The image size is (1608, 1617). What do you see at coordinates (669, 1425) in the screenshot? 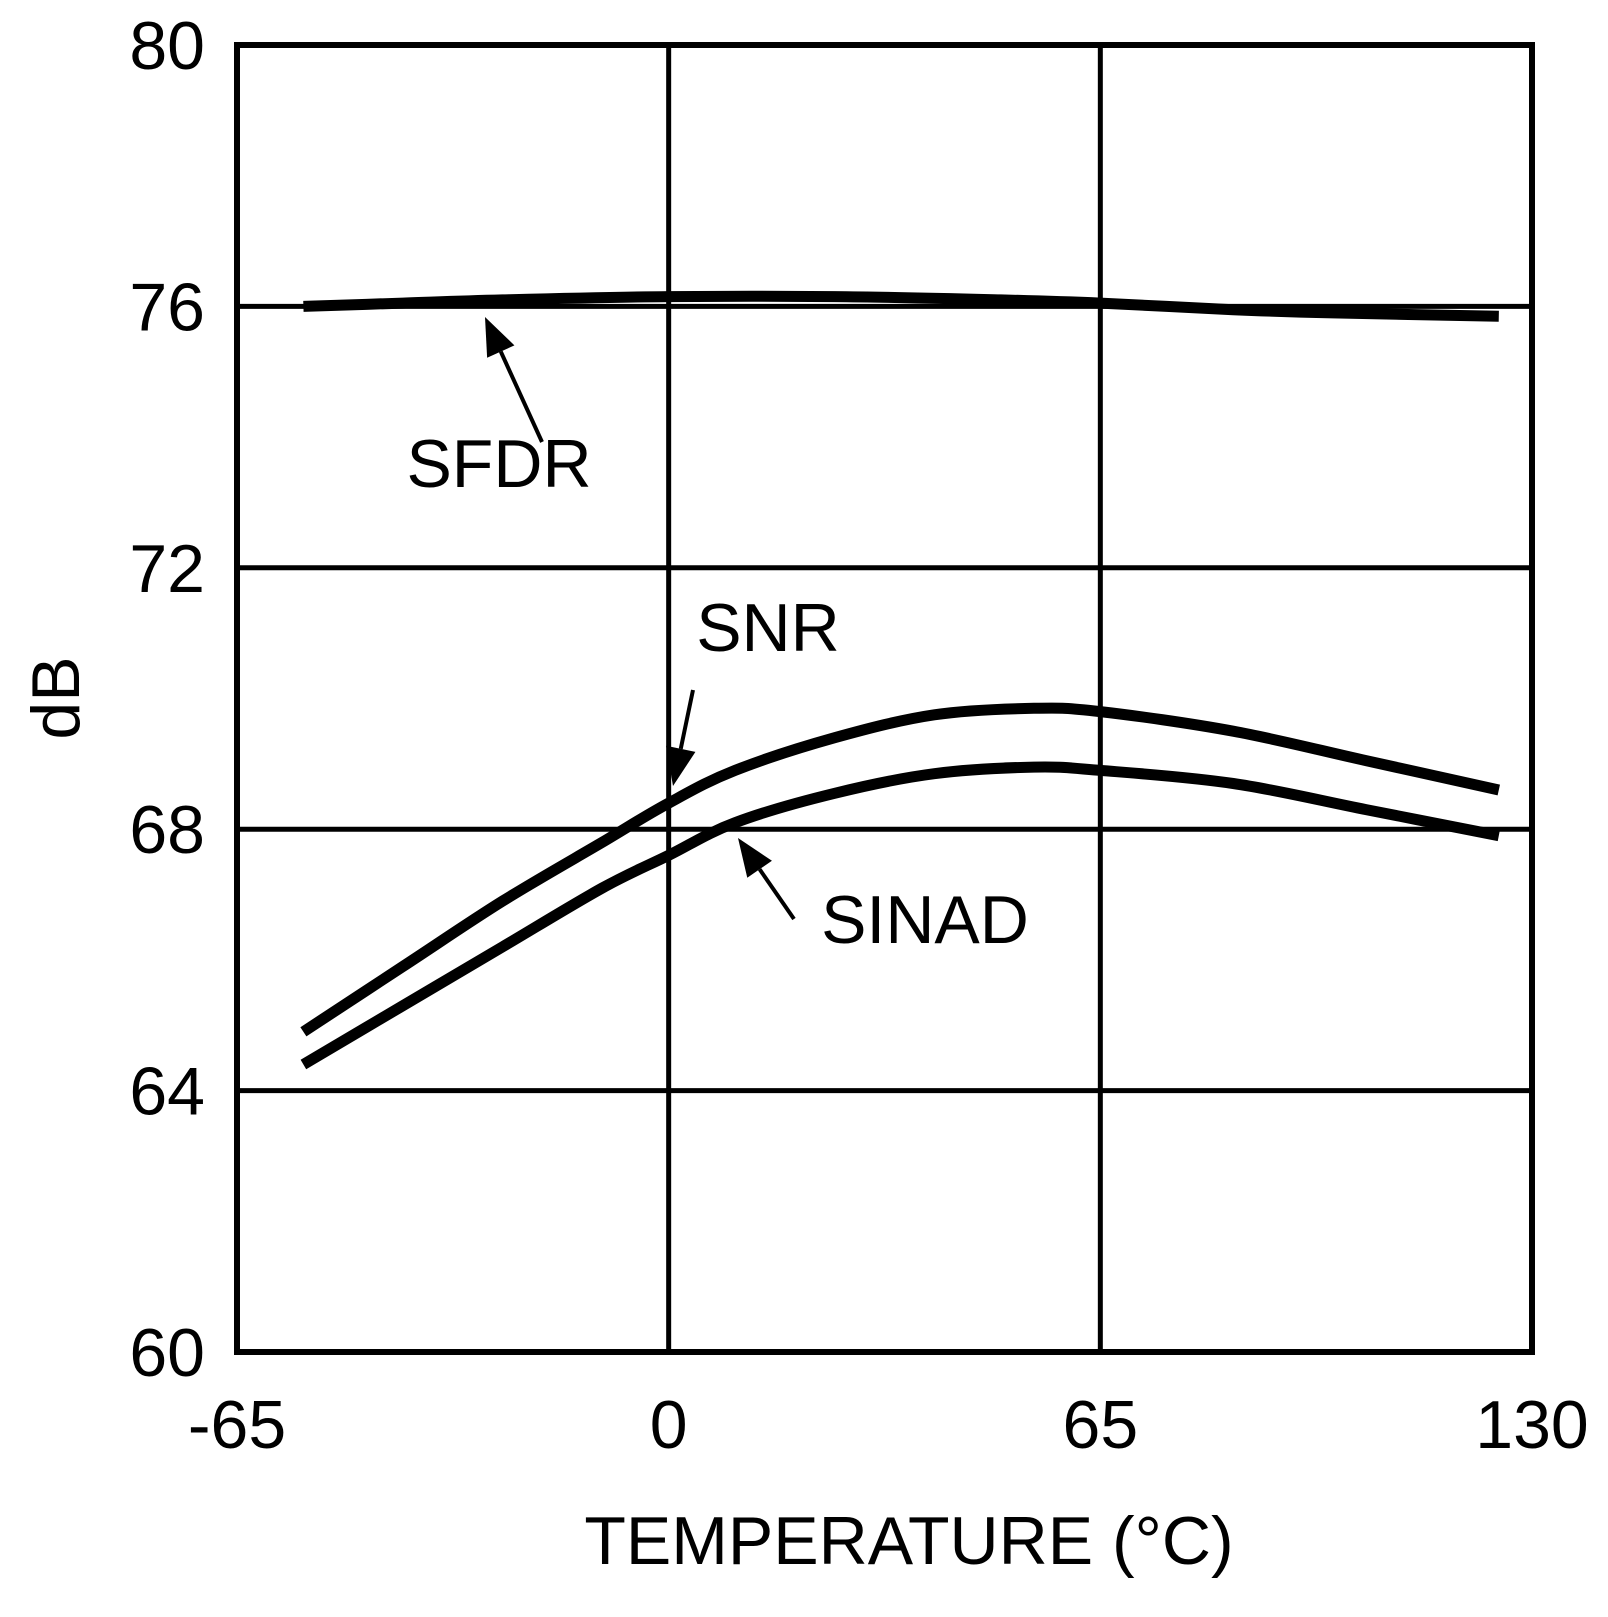
I see `x-tick-label: 0` at bounding box center [669, 1425].